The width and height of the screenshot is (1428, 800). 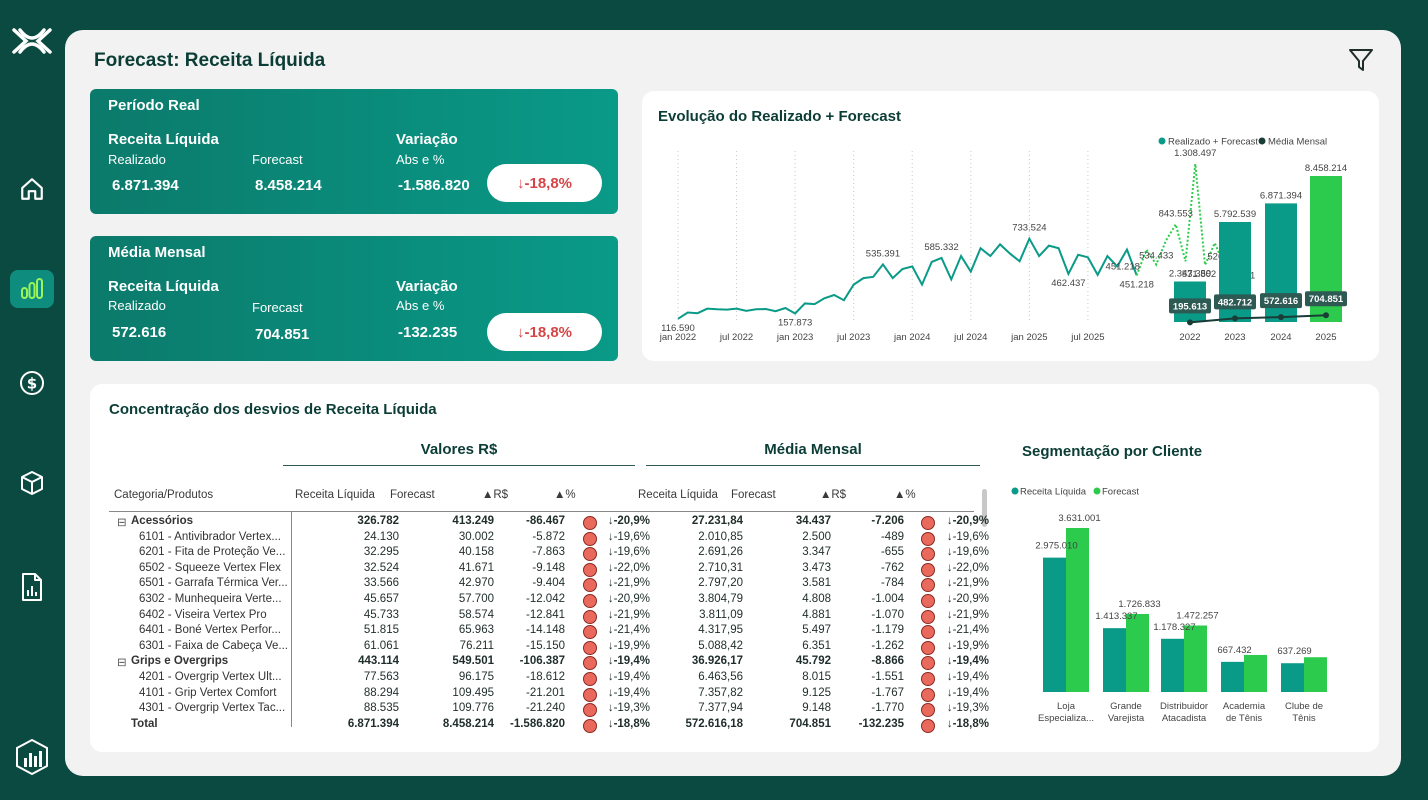 I want to click on segment-category-label: Varejista, so click(x=1126, y=718).